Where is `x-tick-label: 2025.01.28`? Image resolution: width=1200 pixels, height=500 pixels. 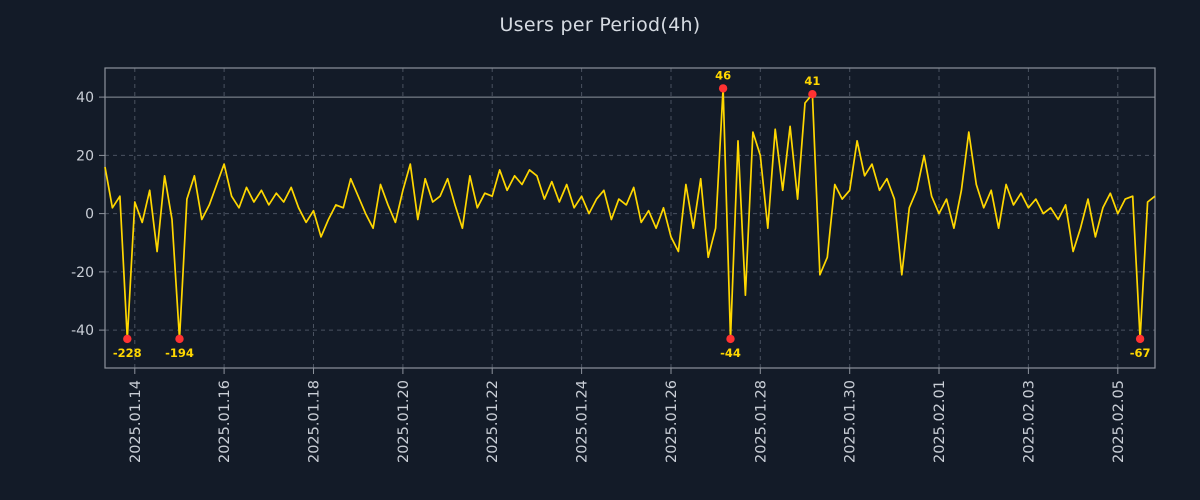
x-tick-label: 2025.01.28 is located at coordinates (761, 421).